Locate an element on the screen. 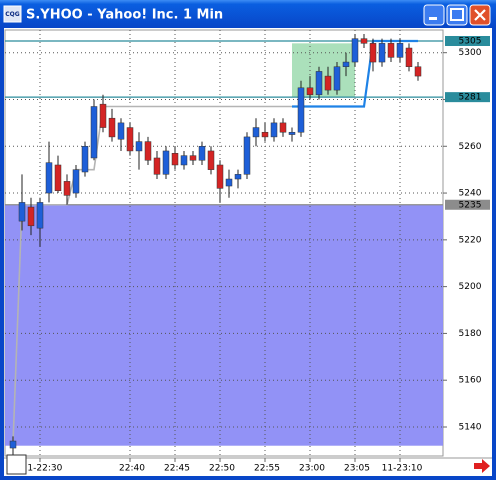 The image size is (496, 480). y-tick-label: 5260 is located at coordinates (470, 147).